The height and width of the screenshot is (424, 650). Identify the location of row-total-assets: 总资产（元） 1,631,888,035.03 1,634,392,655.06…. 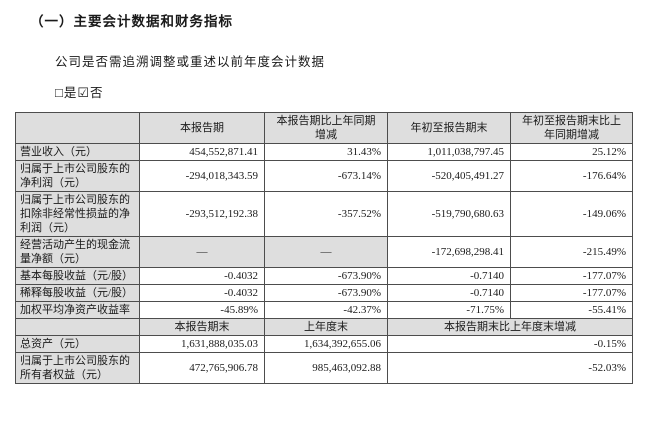
(324, 344).